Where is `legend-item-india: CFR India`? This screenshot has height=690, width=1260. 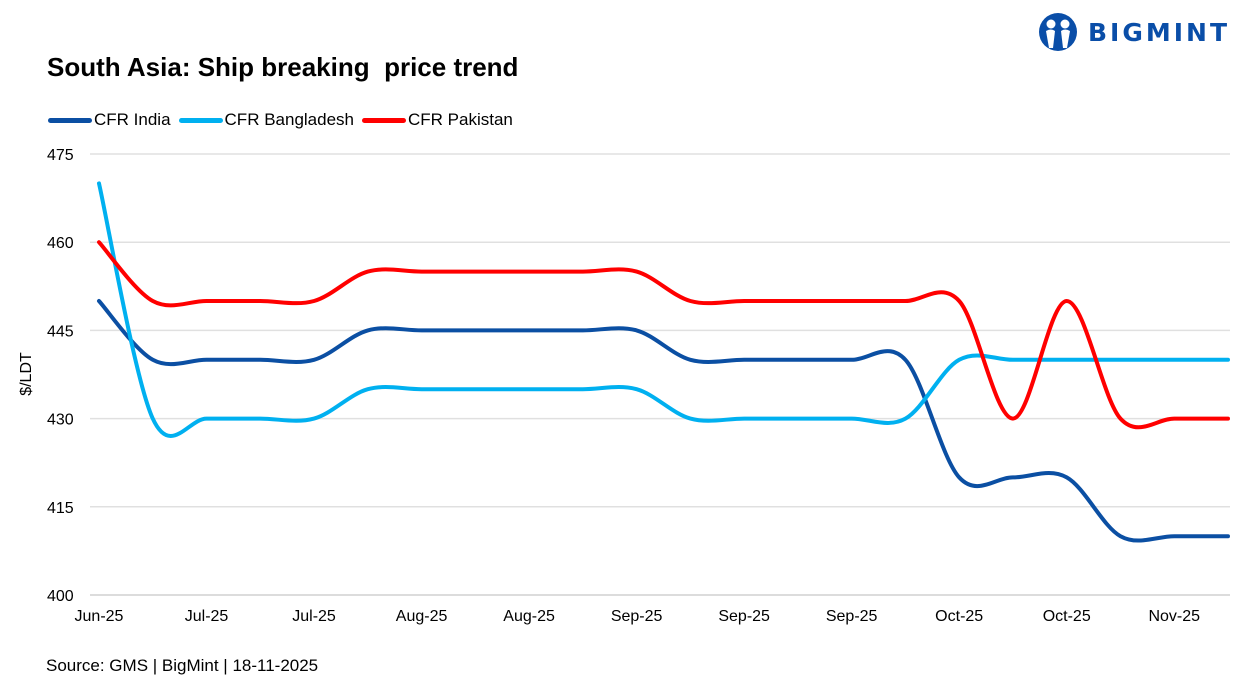
legend-item-india: CFR India is located at coordinates (109, 120).